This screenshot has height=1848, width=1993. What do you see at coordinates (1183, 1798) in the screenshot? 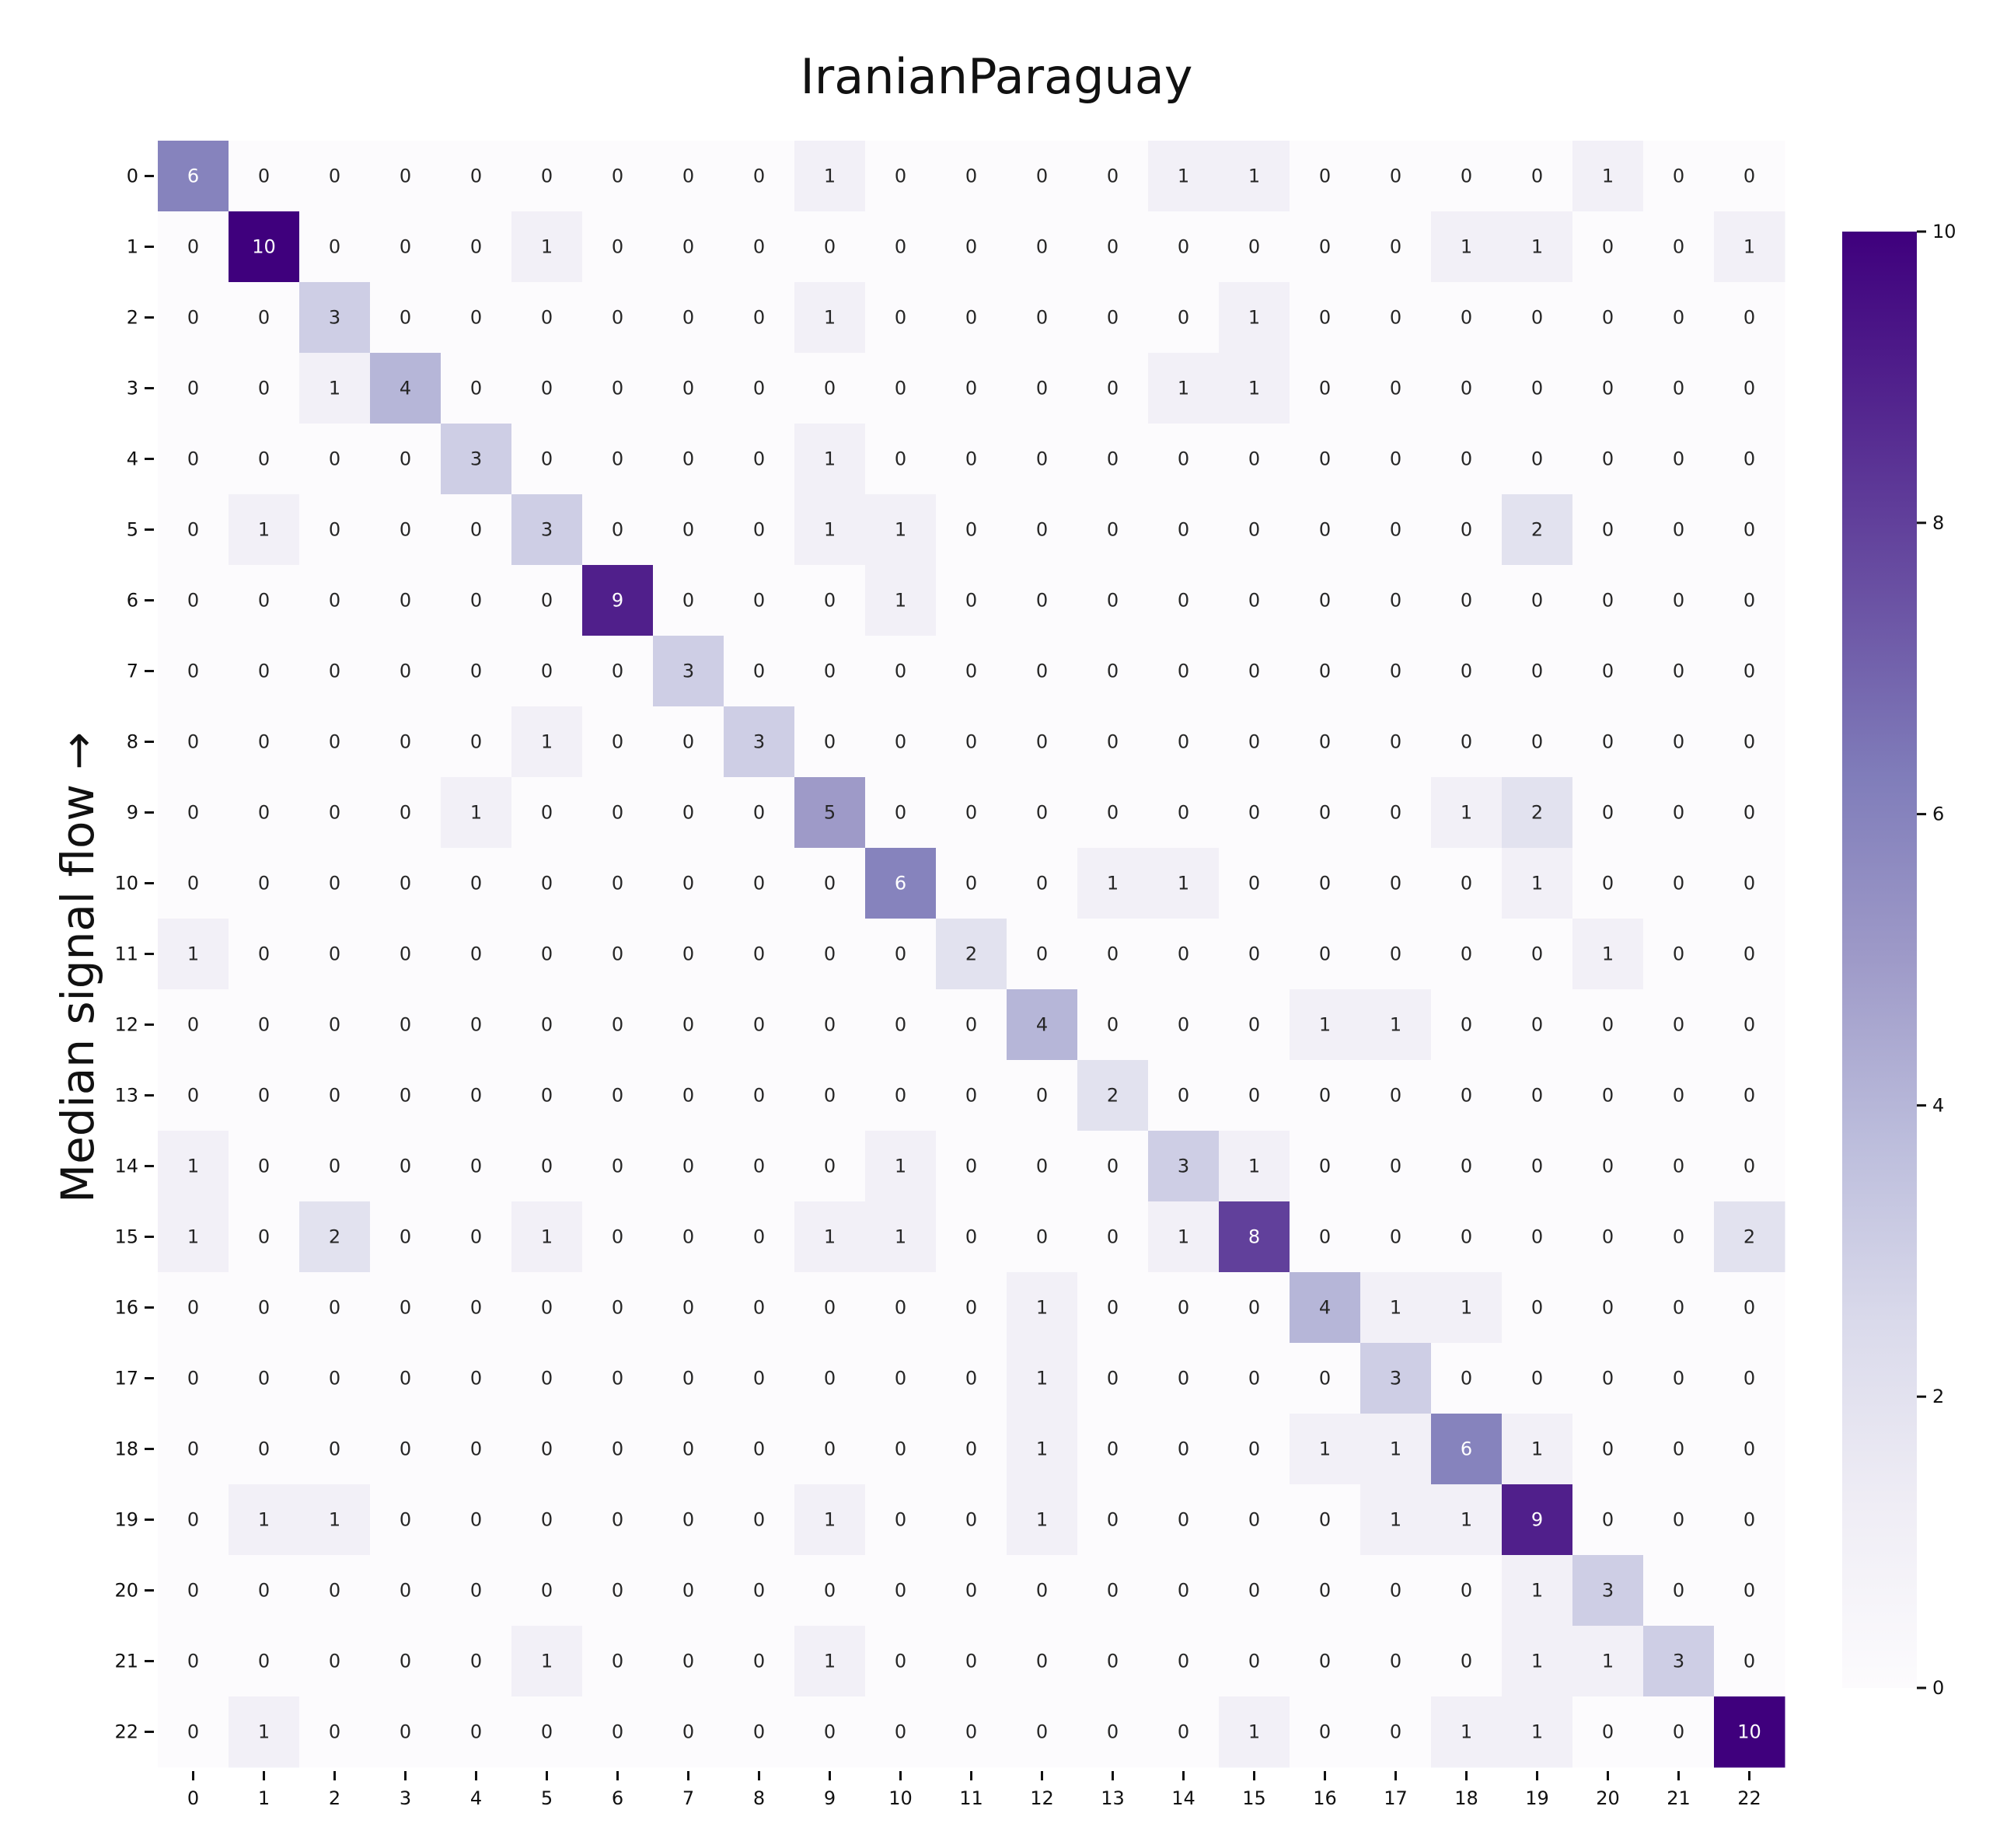
I see `x-tick-label: 14` at bounding box center [1183, 1798].